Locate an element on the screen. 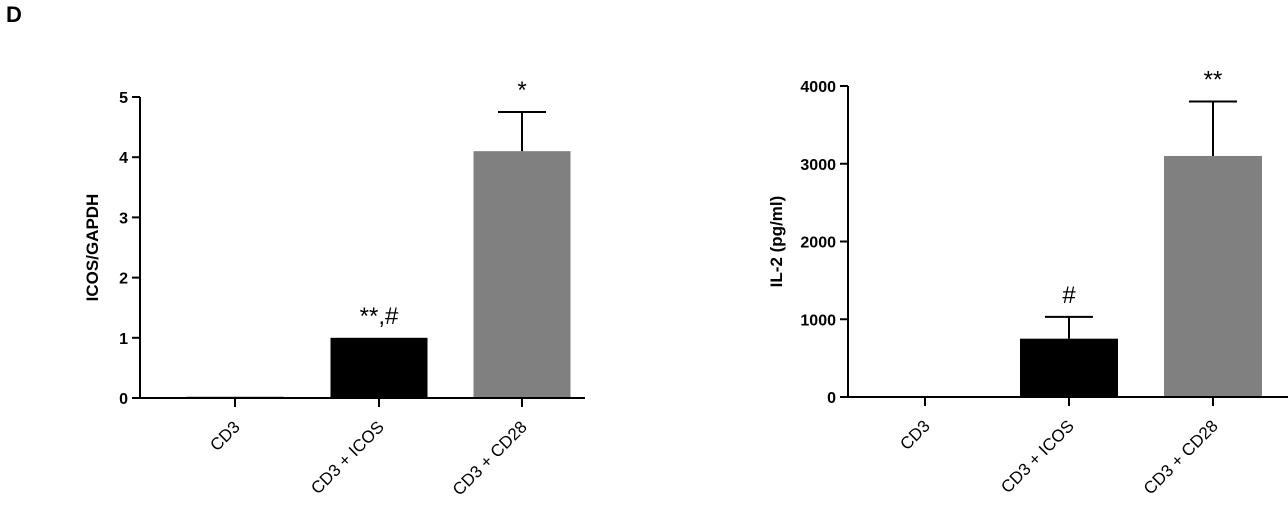 The height and width of the screenshot is (530, 1288). chart2-significance-3: ** is located at coordinates (1213, 80).